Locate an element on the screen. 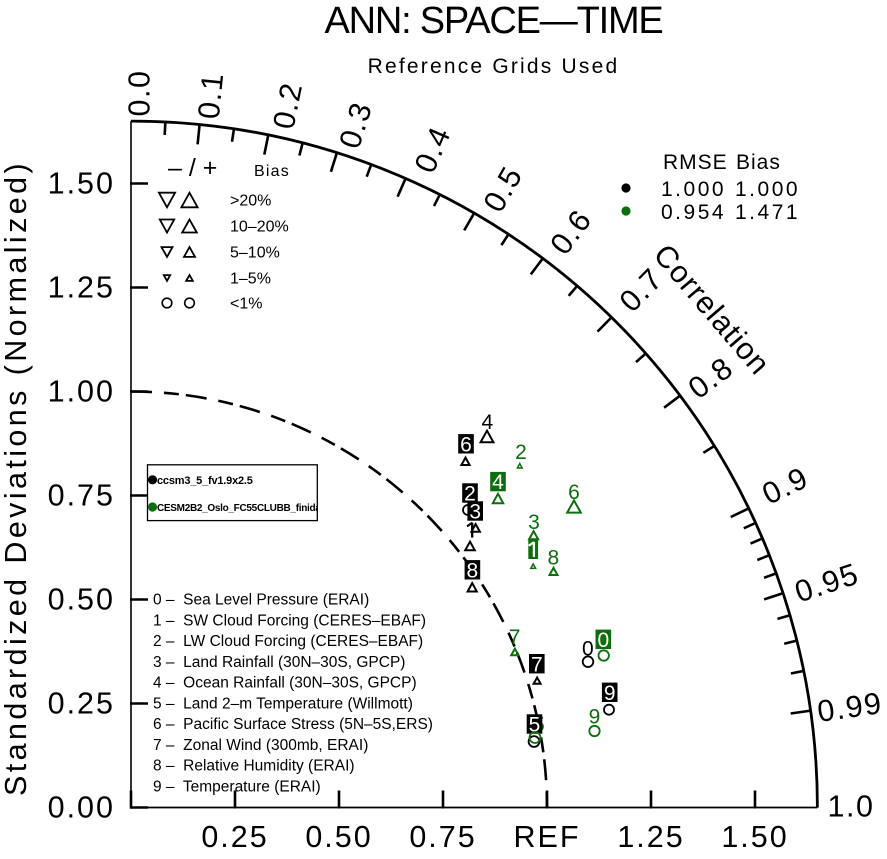 Image resolution: width=887 pixels, height=859 pixels. svg-text:5 – Land 2–m Temperature (Wil: 5 – Land 2–m Temperature (Willmott) is located at coordinates (283, 703).